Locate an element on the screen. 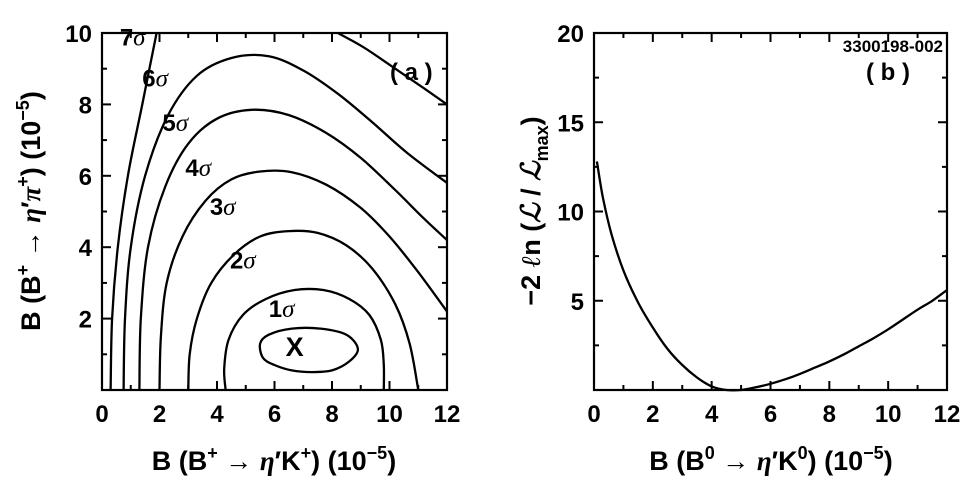  panel-a-contour-labels: 1σ 2σ 3σ 4σ 5σ 6σ 7σ is located at coordinates (208, 173).